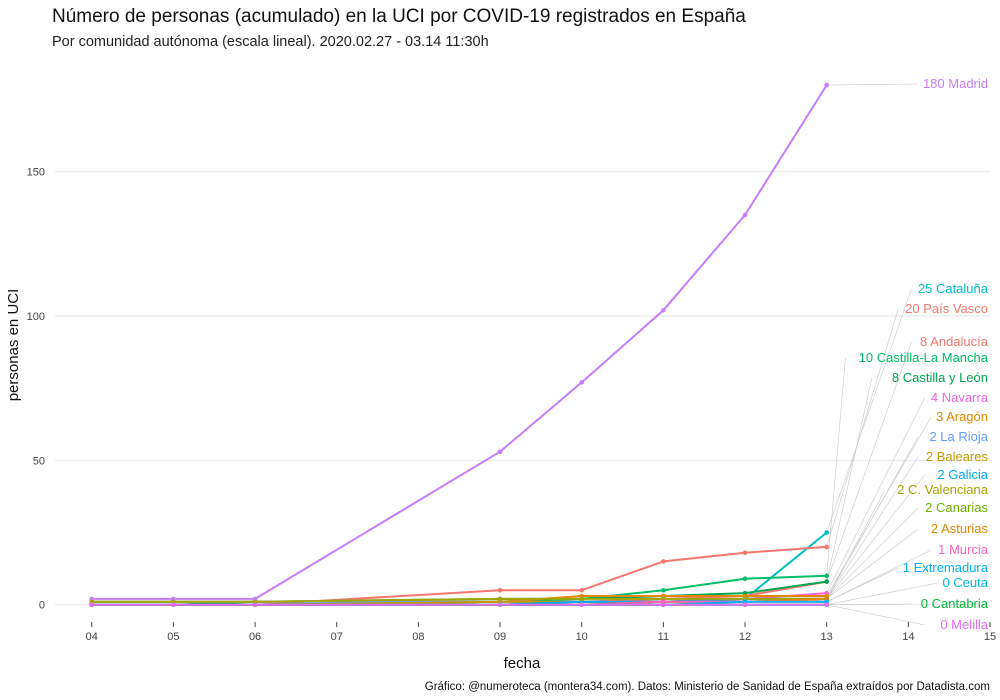 Image resolution: width=1000 pixels, height=700 pixels. I want to click on series-label-navarra: 4 Navarra, so click(960, 397).